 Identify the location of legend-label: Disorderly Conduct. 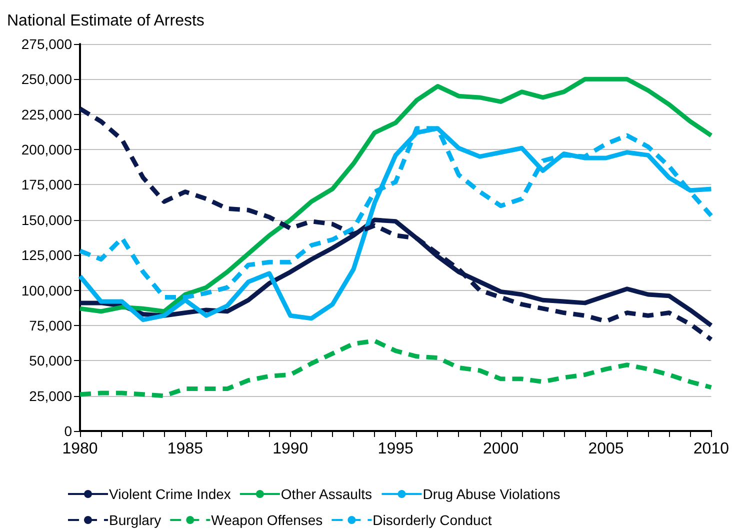
(432, 520).